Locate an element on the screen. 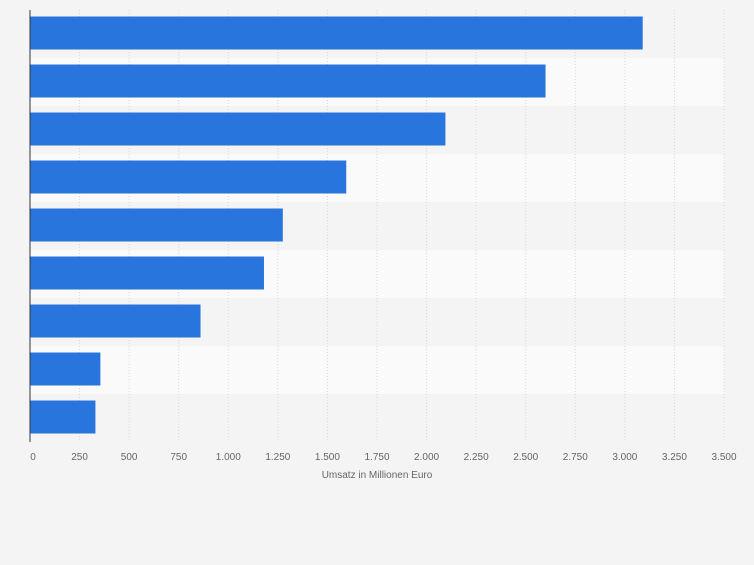  x-tick-label: 750 is located at coordinates (178, 457).